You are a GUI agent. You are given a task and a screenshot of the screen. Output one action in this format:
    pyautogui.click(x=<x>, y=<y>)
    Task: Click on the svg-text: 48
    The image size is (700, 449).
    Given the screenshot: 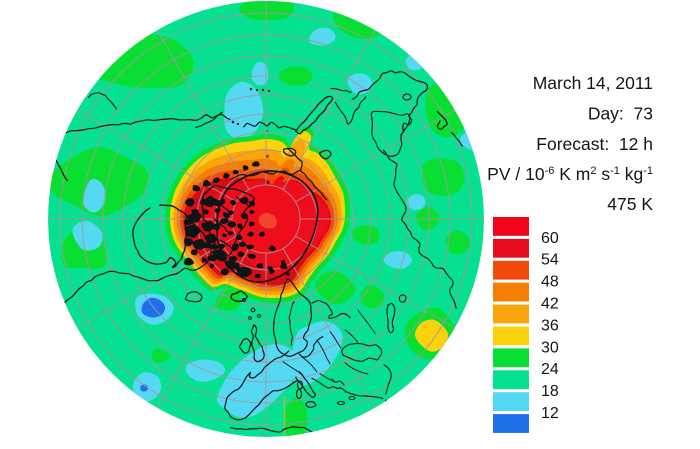 What is the action you would take?
    pyautogui.click(x=550, y=282)
    